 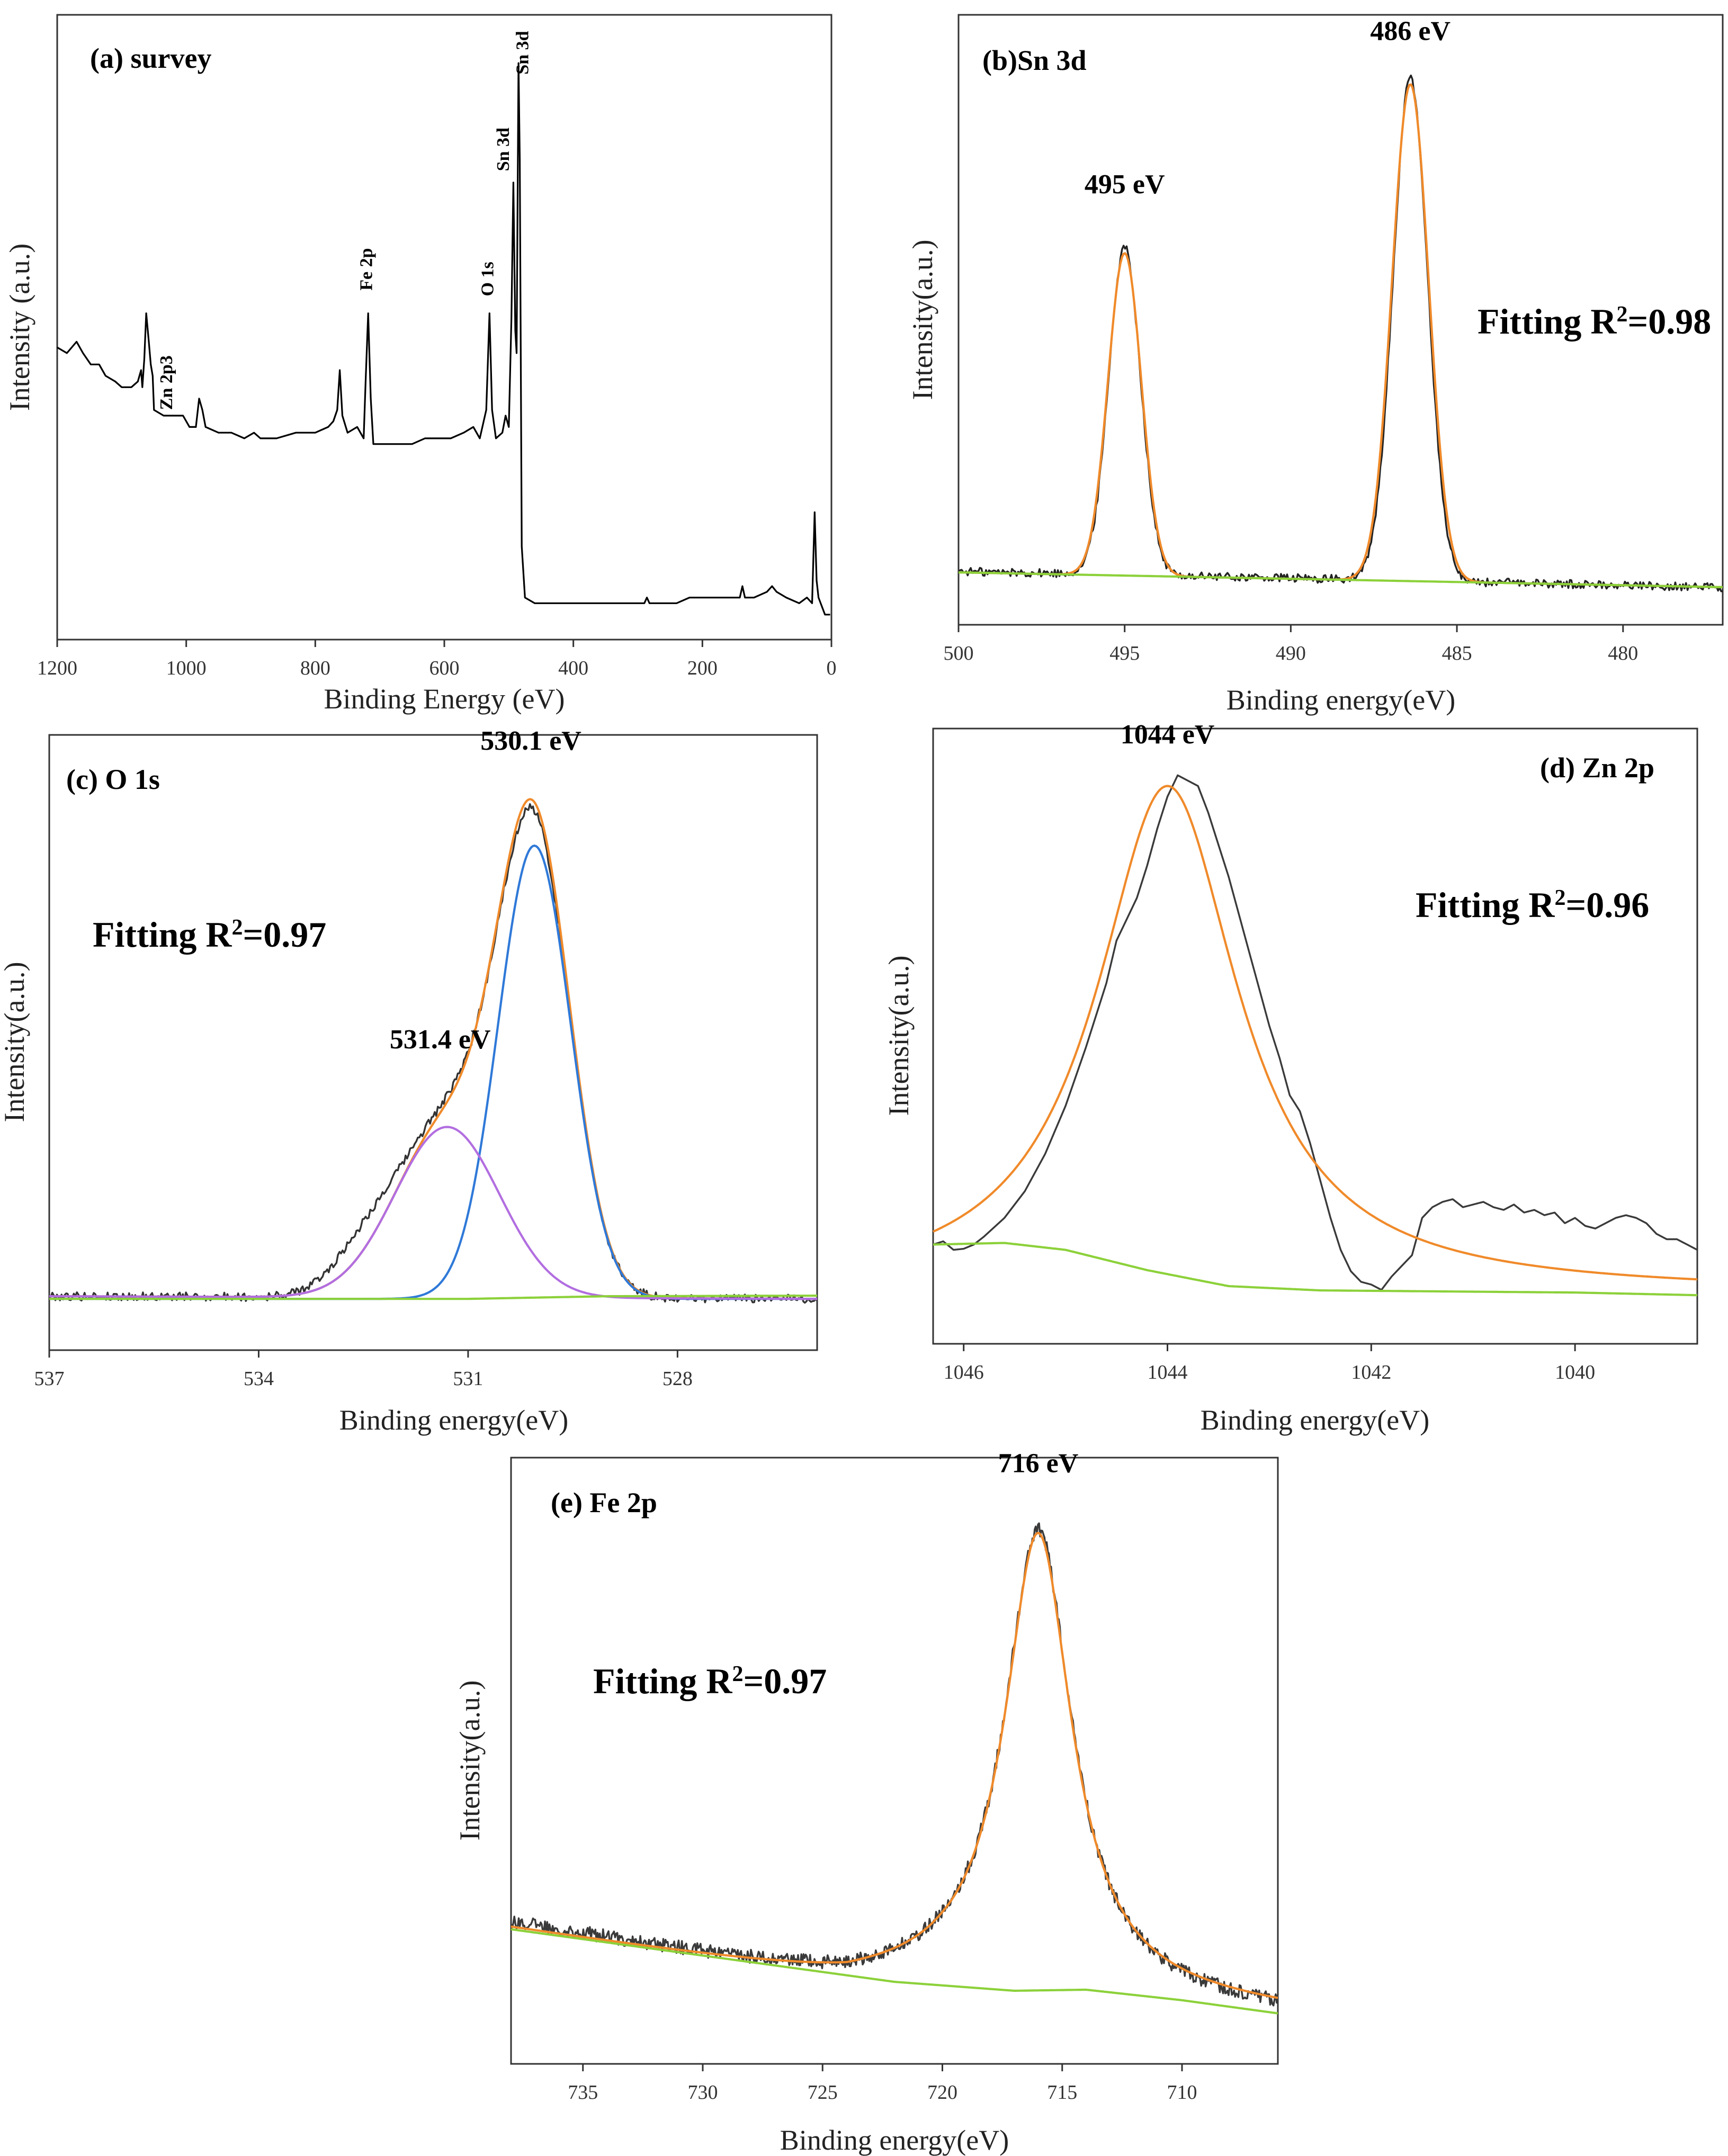 What do you see at coordinates (899, 1036) in the screenshot?
I see `panel-d-ylabel: Intensity(a.u.)` at bounding box center [899, 1036].